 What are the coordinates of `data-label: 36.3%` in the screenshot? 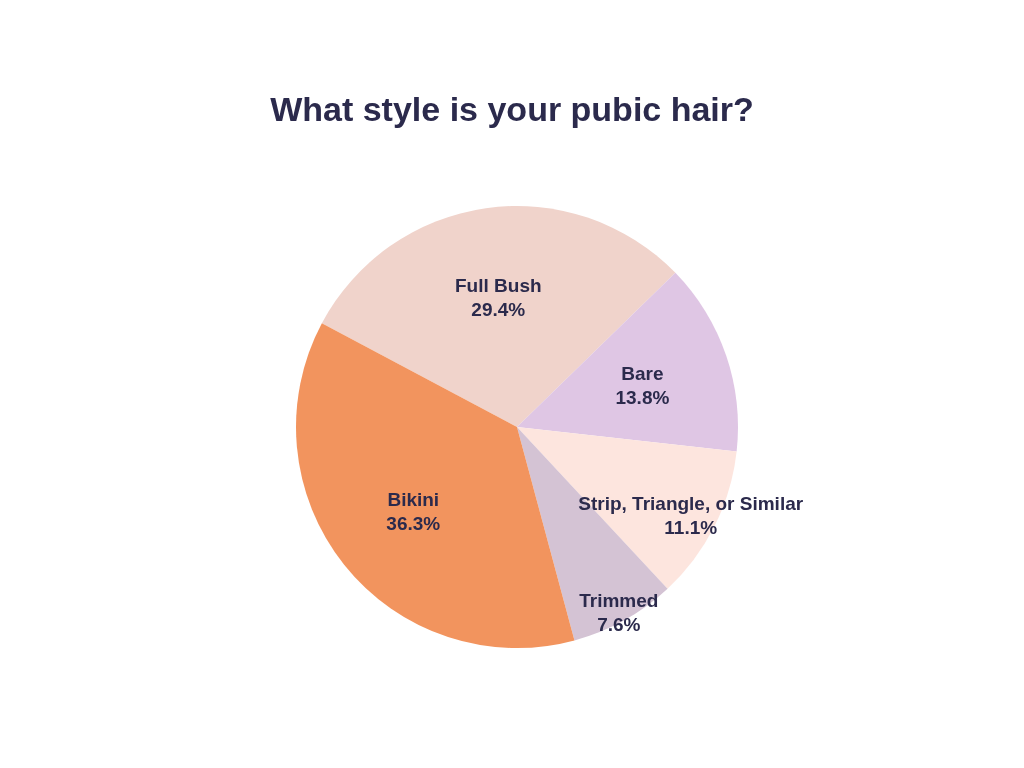 It's located at (413, 523).